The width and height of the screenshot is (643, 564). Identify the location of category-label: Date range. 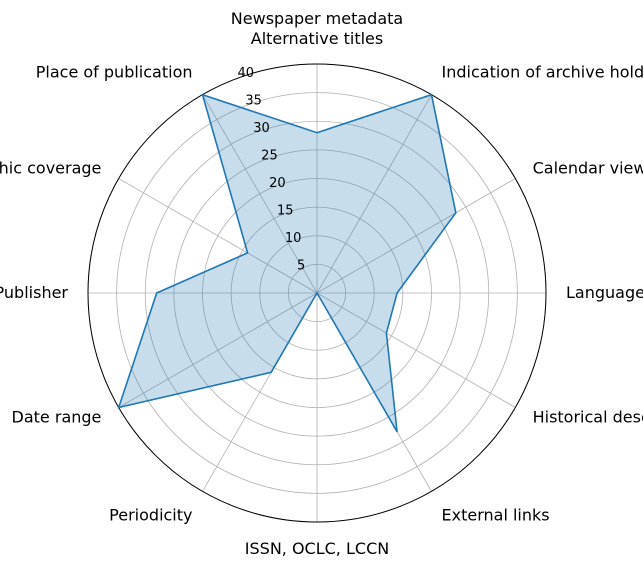
(57, 417).